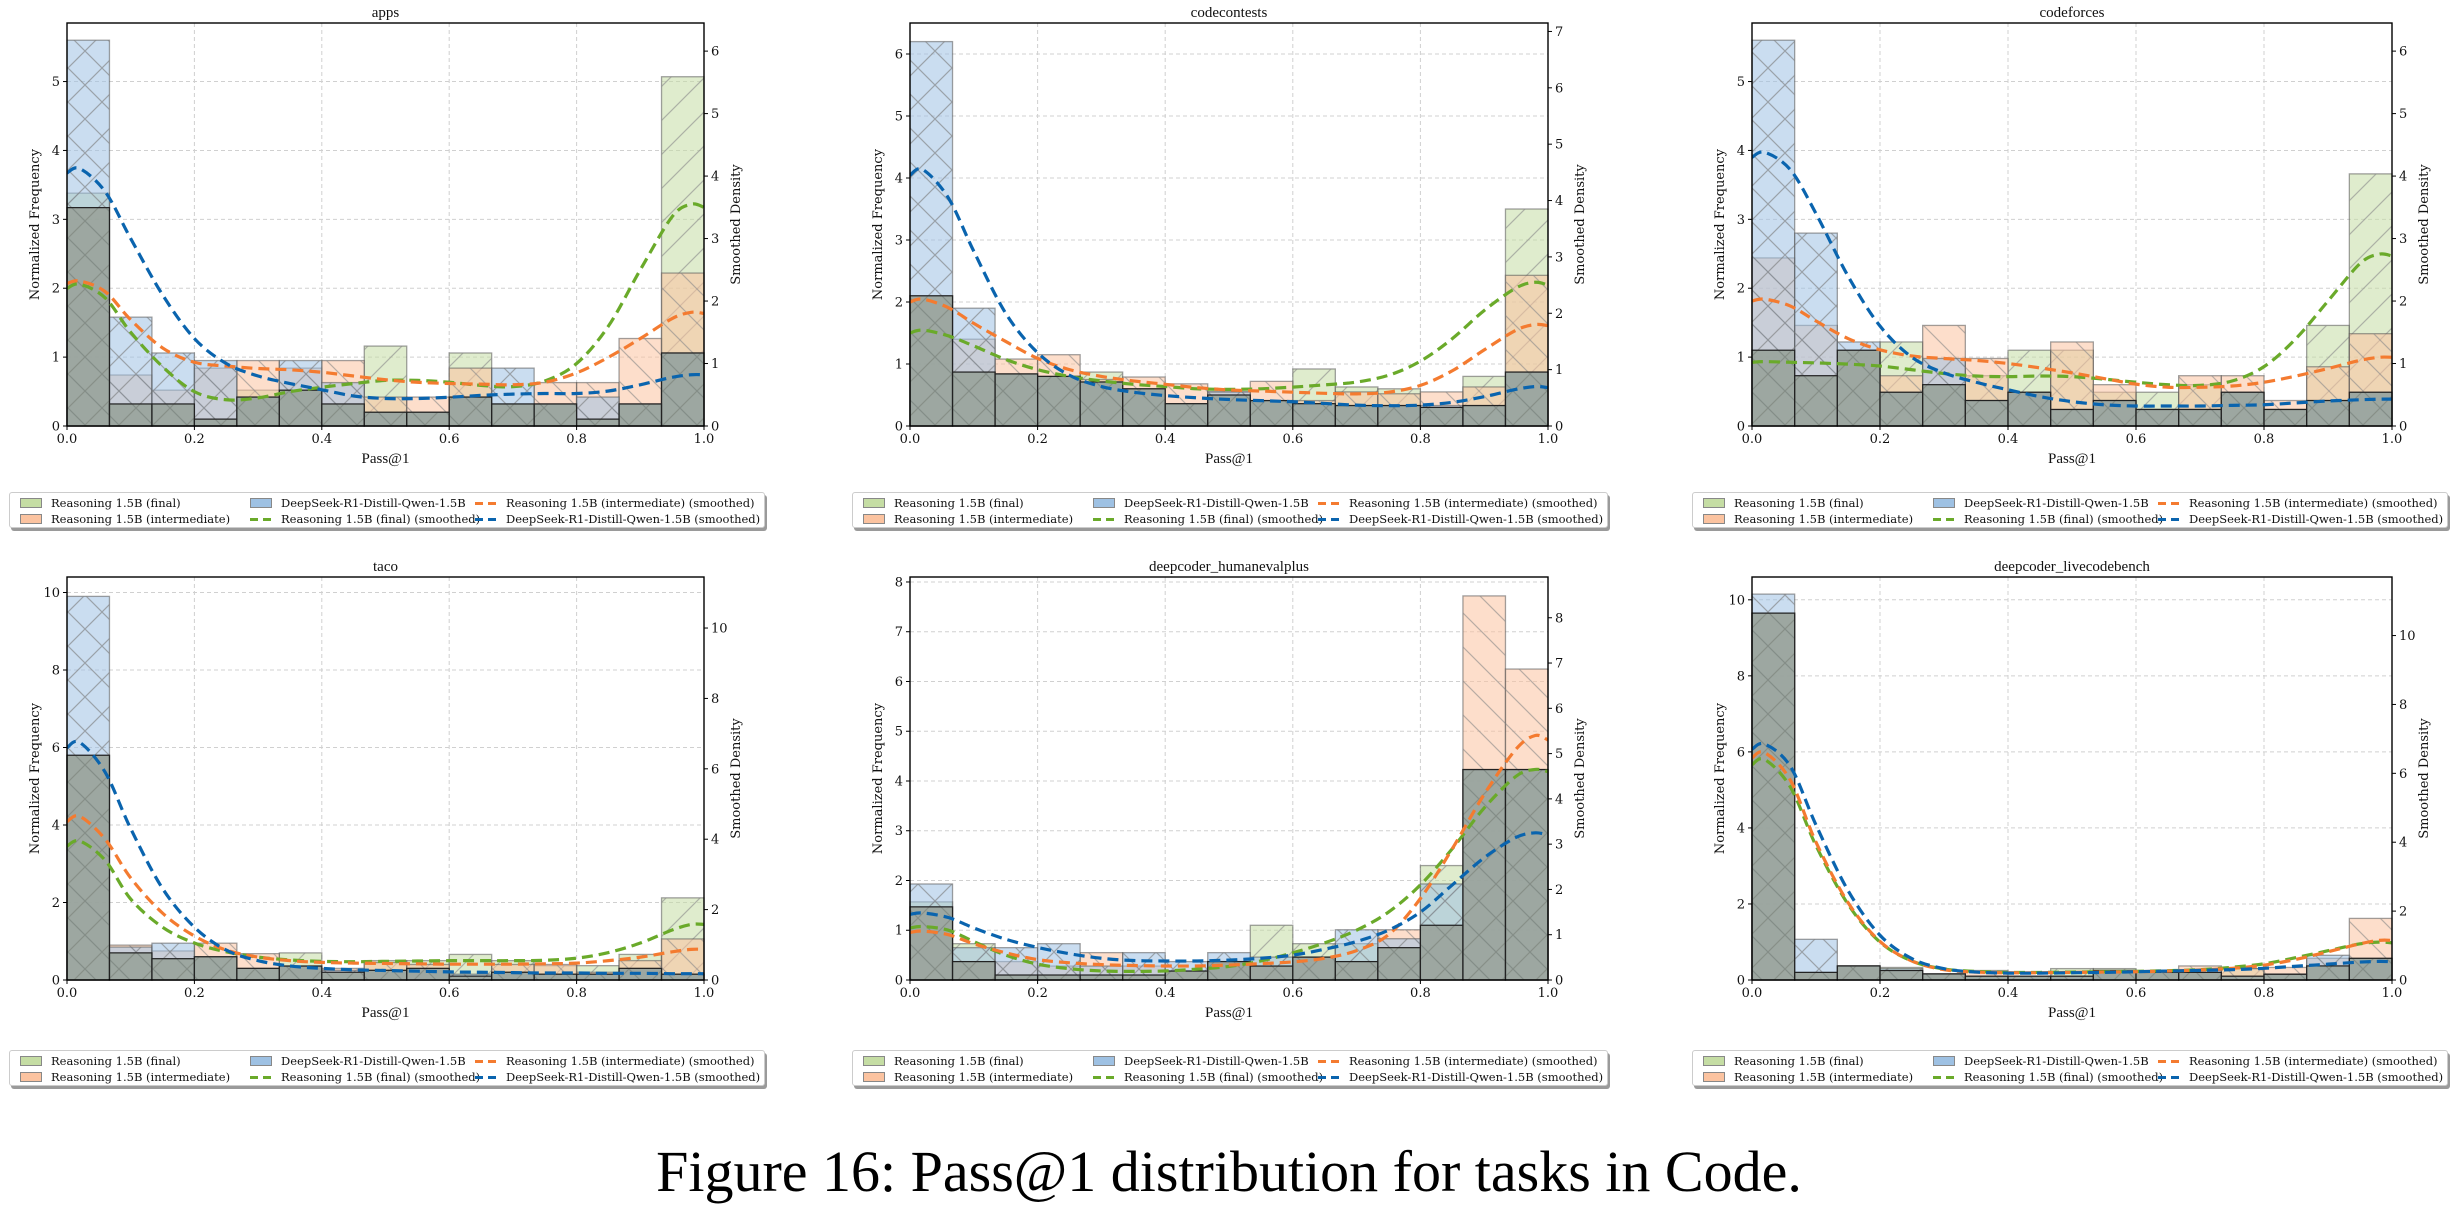  Describe the element at coordinates (1741, 904) in the screenshot. I see `y-tick-label: 2` at that location.